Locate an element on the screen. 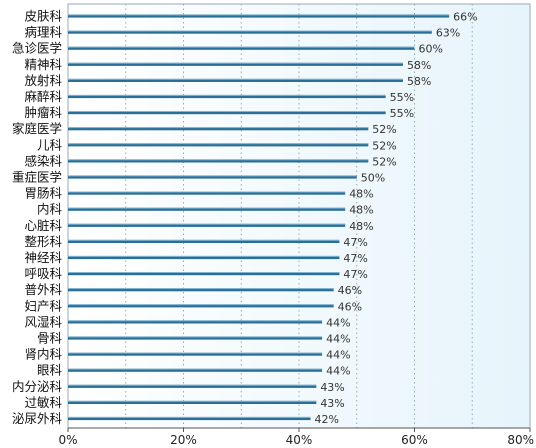  value-label: 43% is located at coordinates (332, 387).